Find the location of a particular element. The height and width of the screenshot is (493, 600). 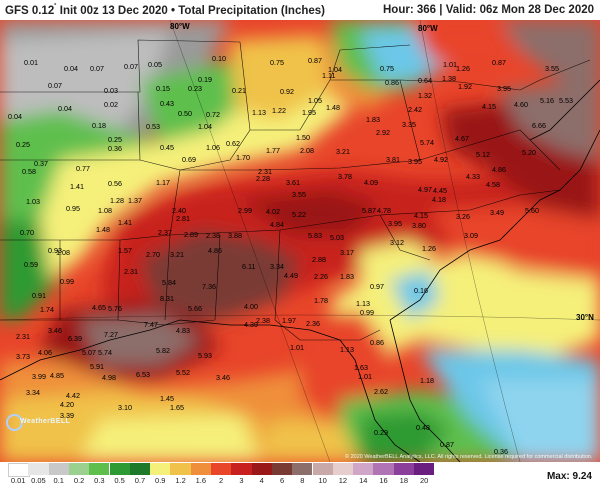

precip-value-label: 0.21 is located at coordinates (239, 90).